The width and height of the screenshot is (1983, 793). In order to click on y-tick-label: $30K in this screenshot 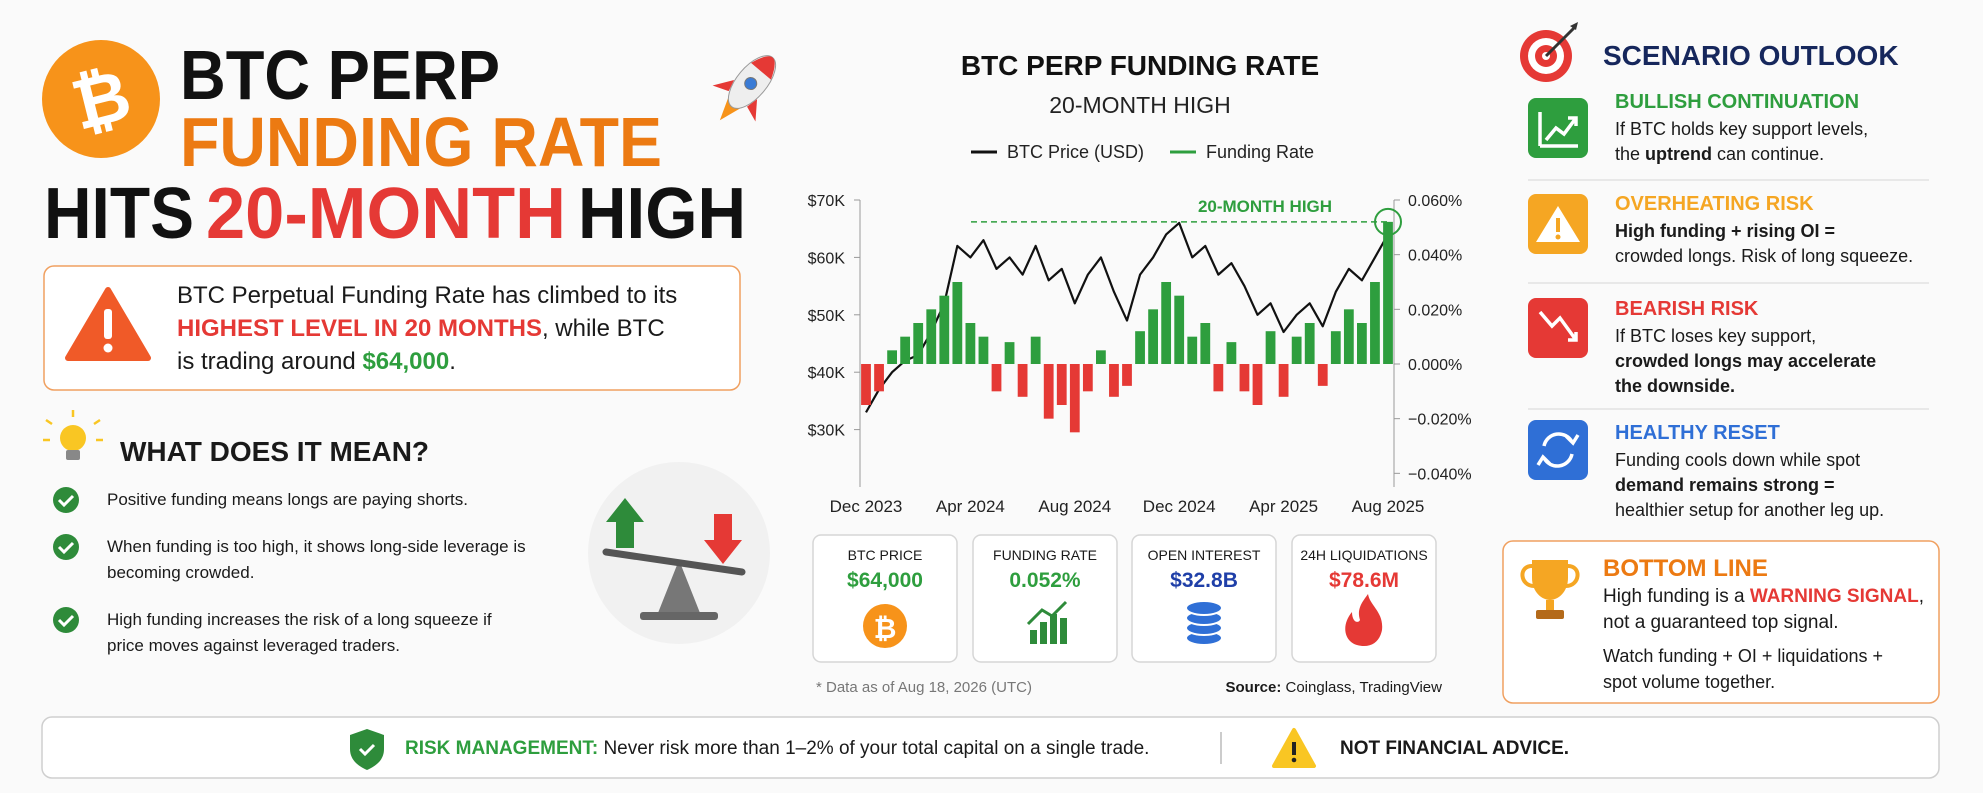, I will do `click(827, 431)`.